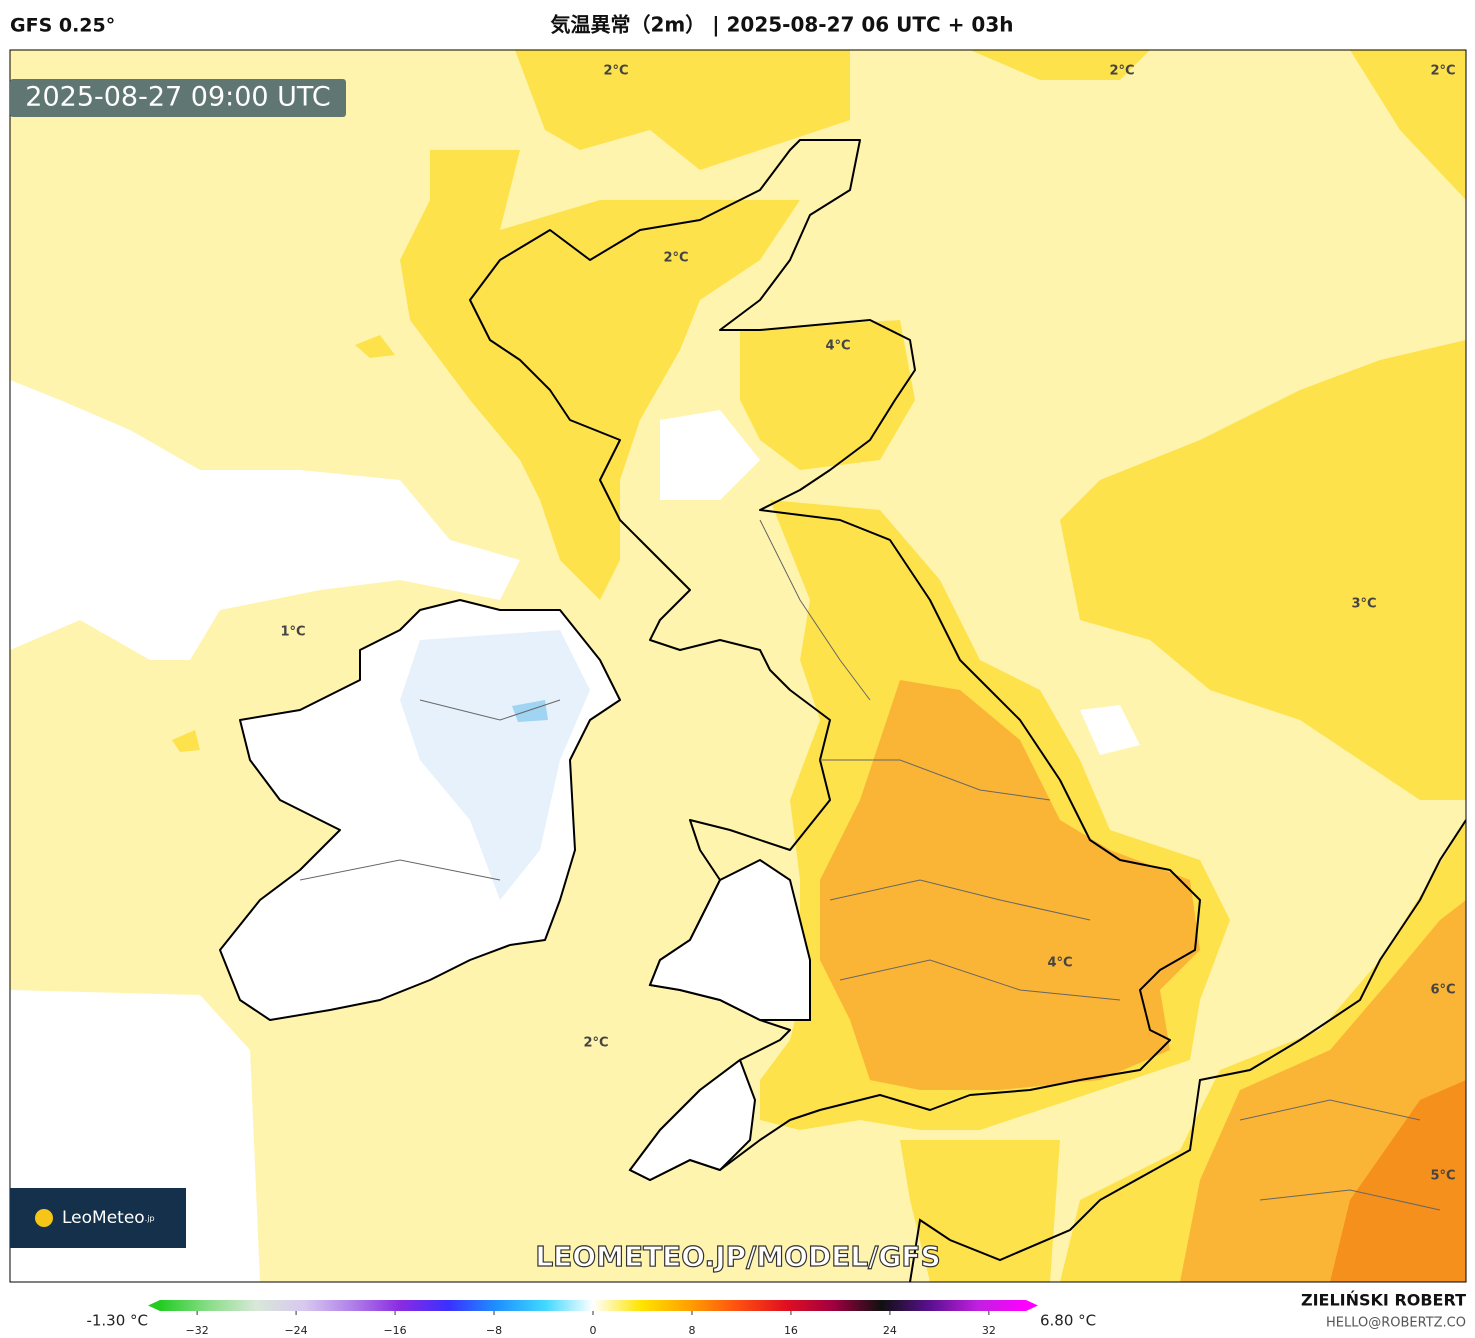  Describe the element at coordinates (295, 1330) in the screenshot. I see `colorbar-tick-label: −24` at that location.